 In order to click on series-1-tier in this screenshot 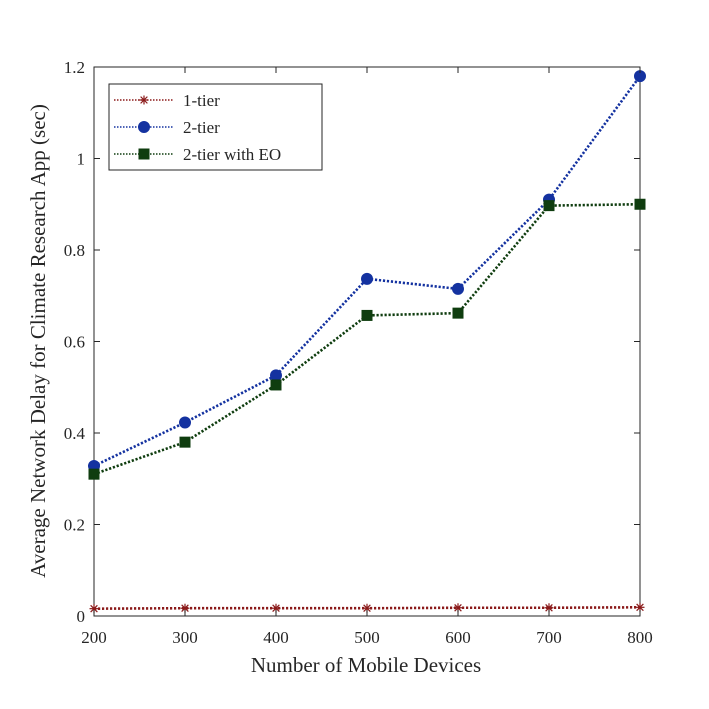, I will do `click(367, 608)`.